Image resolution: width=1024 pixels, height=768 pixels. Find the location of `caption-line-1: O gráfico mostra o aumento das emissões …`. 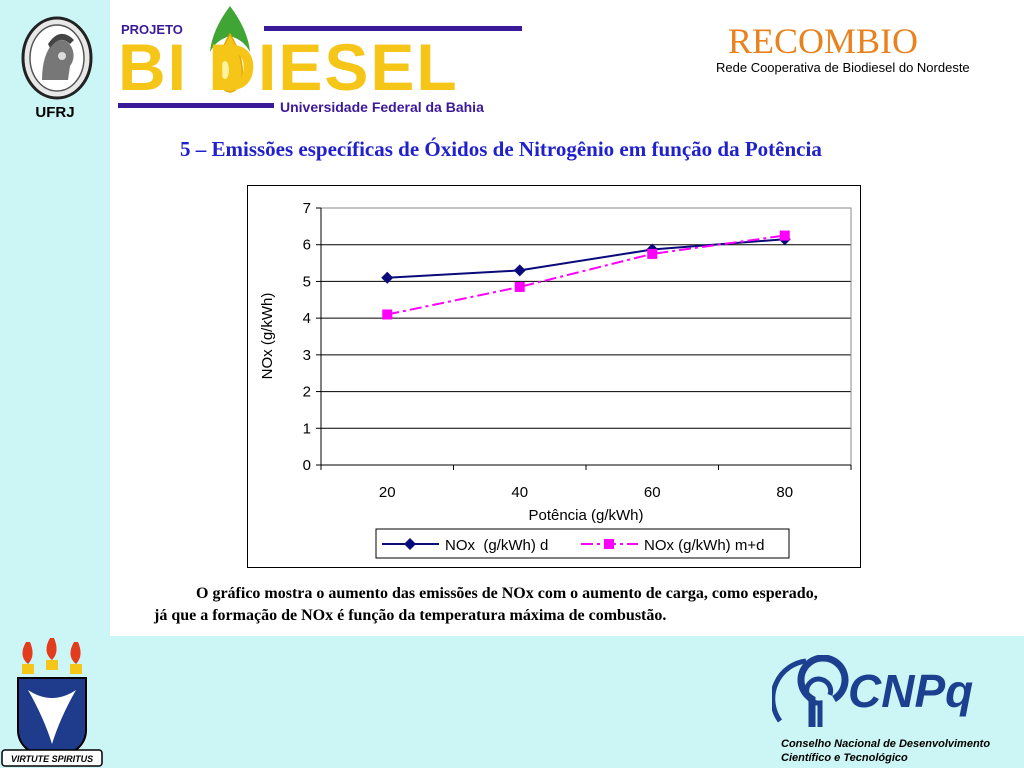

caption-line-1: O gráfico mostra o aumento das emissões … is located at coordinates (507, 593).